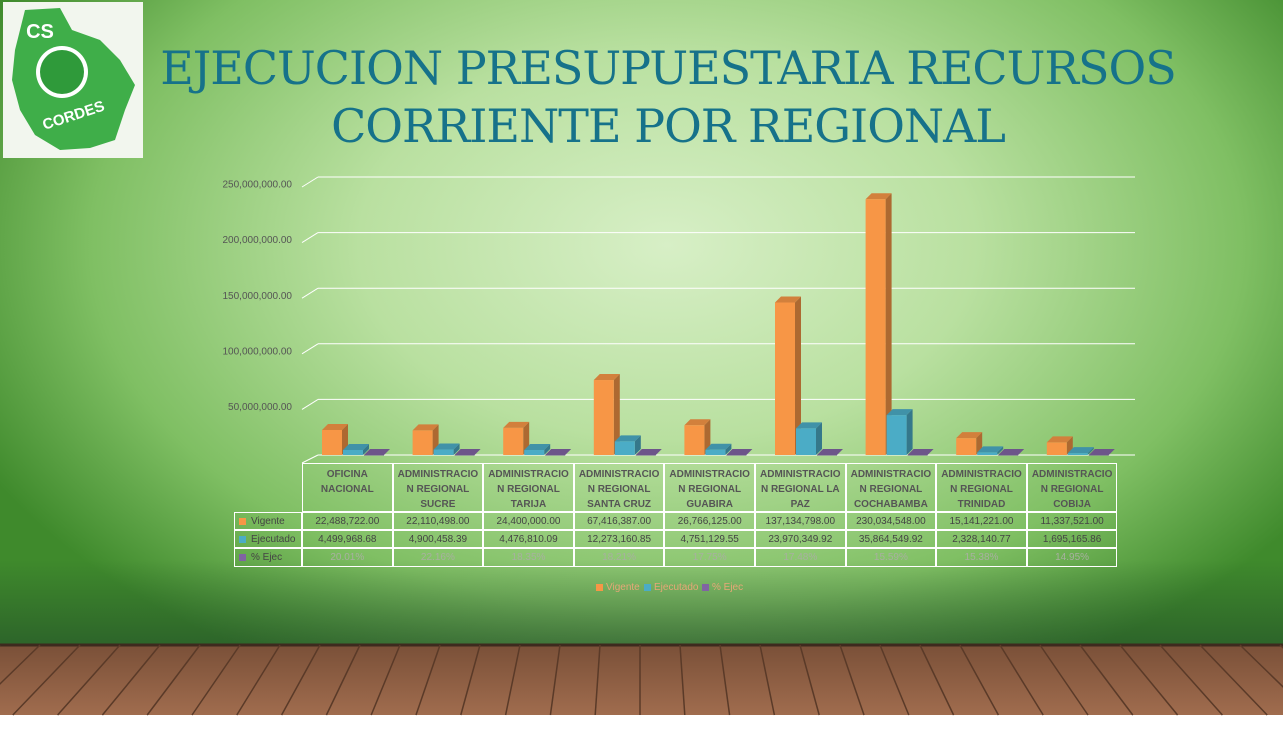 The width and height of the screenshot is (1283, 729). Describe the element at coordinates (709, 539) in the screenshot. I see `table-value: 4,751,129.55` at that location.